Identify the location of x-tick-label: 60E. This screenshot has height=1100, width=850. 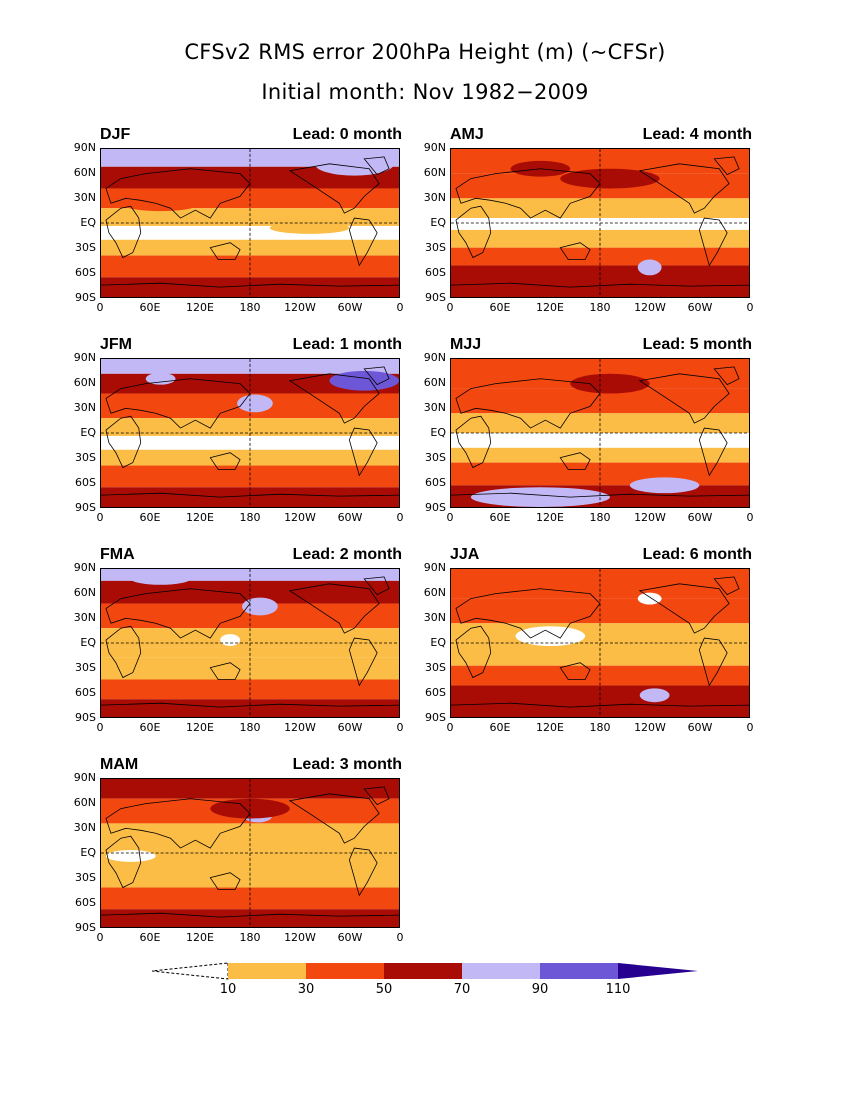
(150, 307).